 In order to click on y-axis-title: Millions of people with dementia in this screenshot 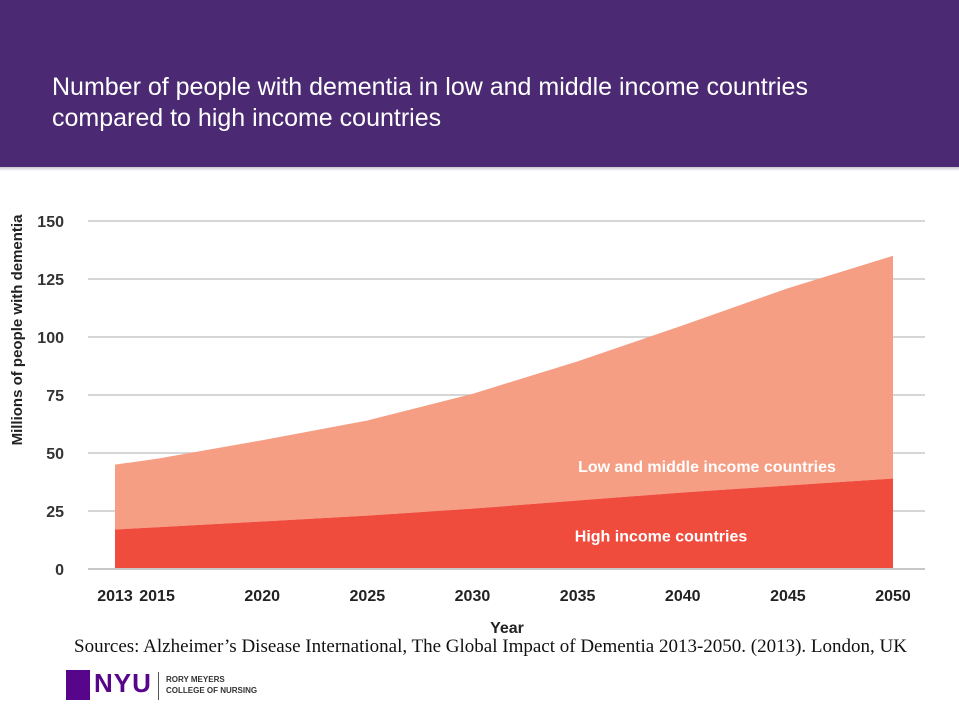, I will do `click(17, 330)`.